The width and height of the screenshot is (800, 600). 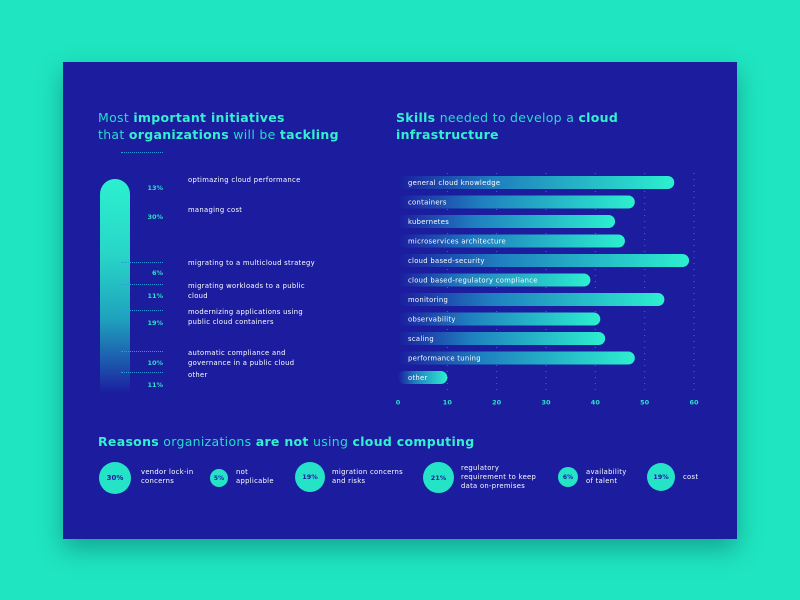 What do you see at coordinates (113, 134) in the screenshot?
I see `title-text: that` at bounding box center [113, 134].